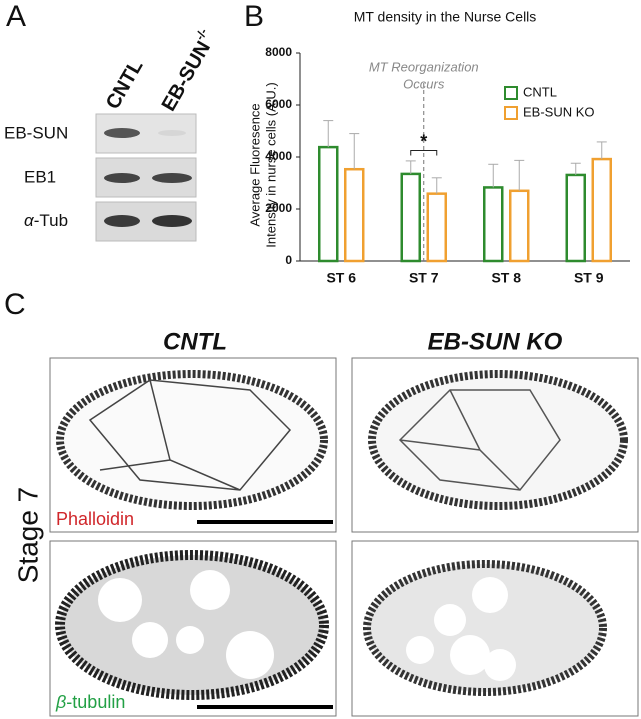 This screenshot has height=719, width=641. I want to click on panel-label: B, so click(254, 16).